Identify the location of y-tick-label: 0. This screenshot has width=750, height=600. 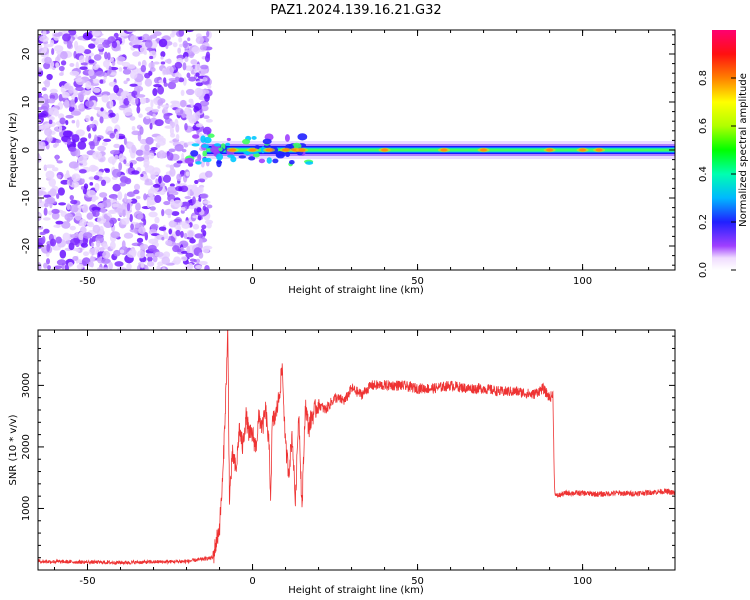
(26, 150).